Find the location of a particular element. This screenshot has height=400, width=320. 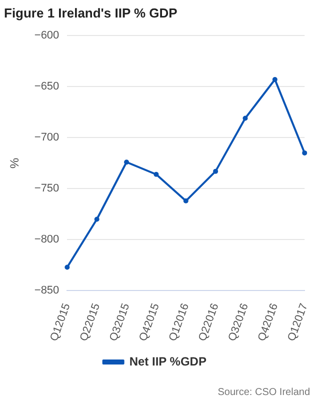

y-tick-label: −750 is located at coordinates (47, 188).